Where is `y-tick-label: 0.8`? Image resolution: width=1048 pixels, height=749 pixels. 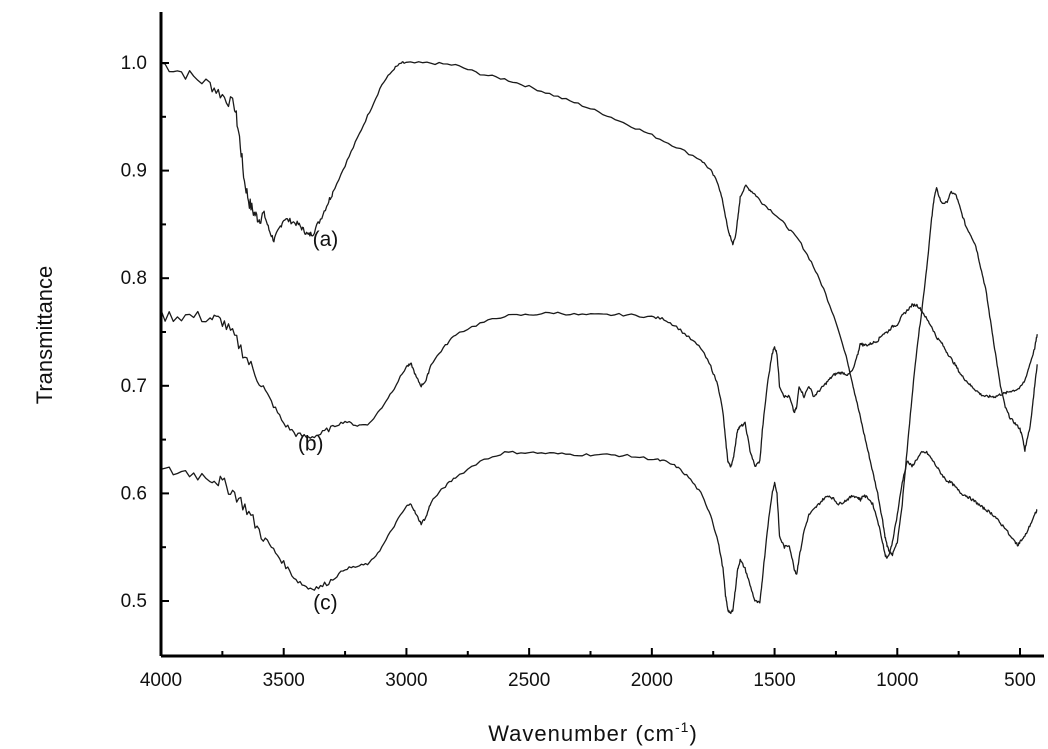
y-tick-label: 0.8 is located at coordinates (134, 278).